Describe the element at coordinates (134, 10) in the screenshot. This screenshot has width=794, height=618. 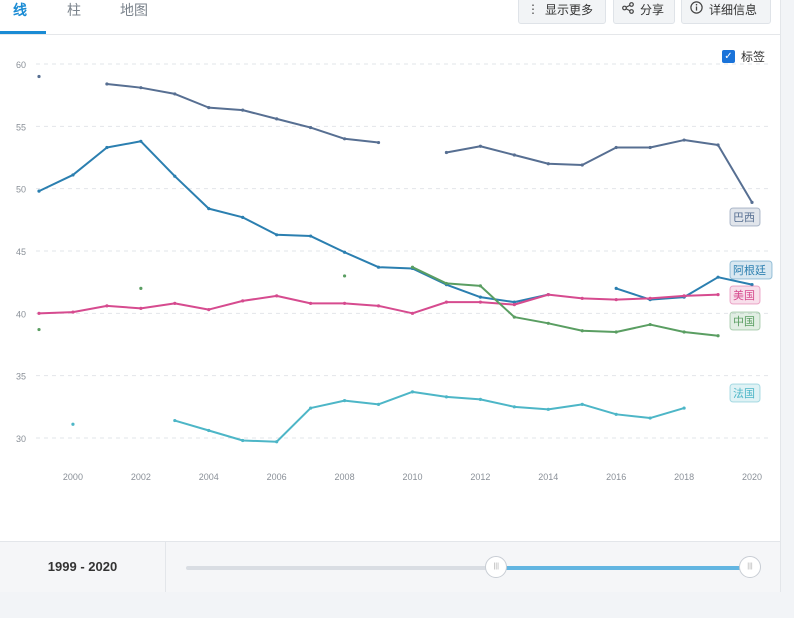
I see `tab-map: 地图` at that location.